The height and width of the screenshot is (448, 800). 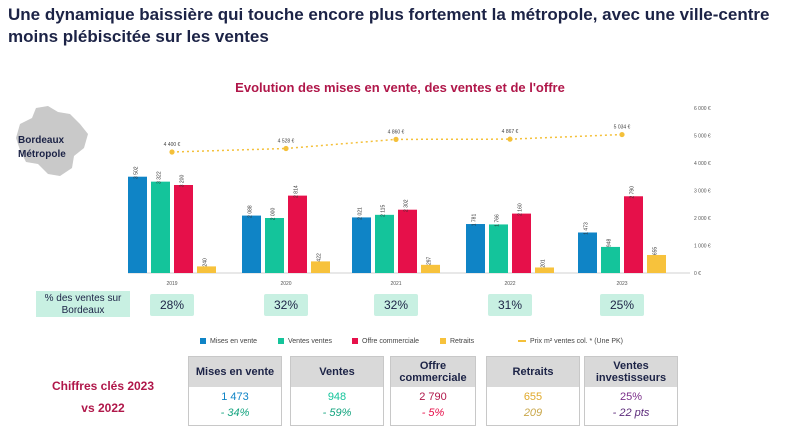 I want to click on legend-swatch-ventes, so click(x=281, y=341).